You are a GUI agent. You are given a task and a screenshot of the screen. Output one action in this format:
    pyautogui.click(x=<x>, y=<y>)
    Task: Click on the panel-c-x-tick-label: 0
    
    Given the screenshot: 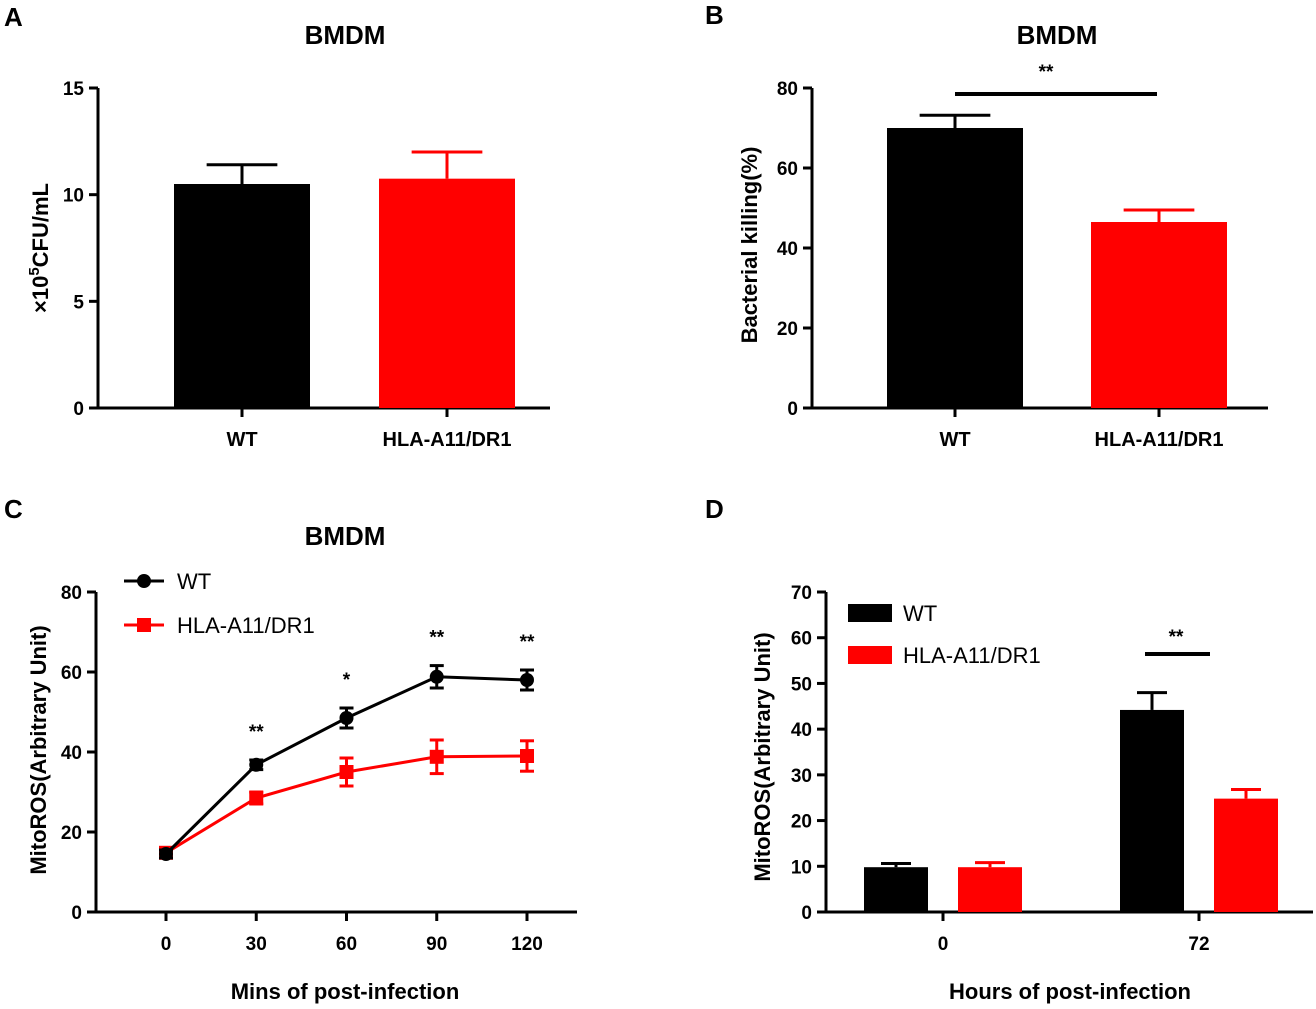 What is the action you would take?
    pyautogui.click(x=166, y=944)
    